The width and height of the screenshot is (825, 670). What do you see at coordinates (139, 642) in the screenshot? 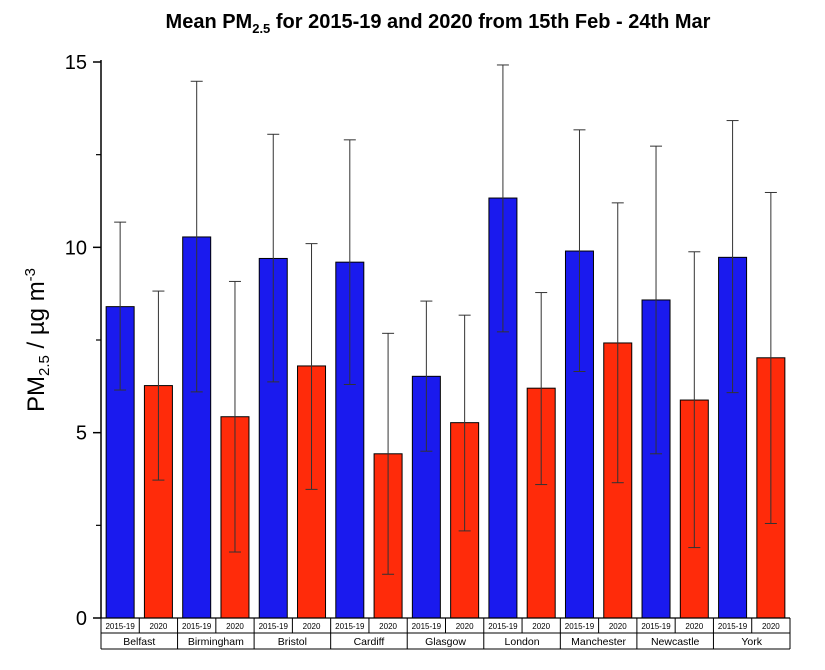
I see `category-label: Belfast` at bounding box center [139, 642].